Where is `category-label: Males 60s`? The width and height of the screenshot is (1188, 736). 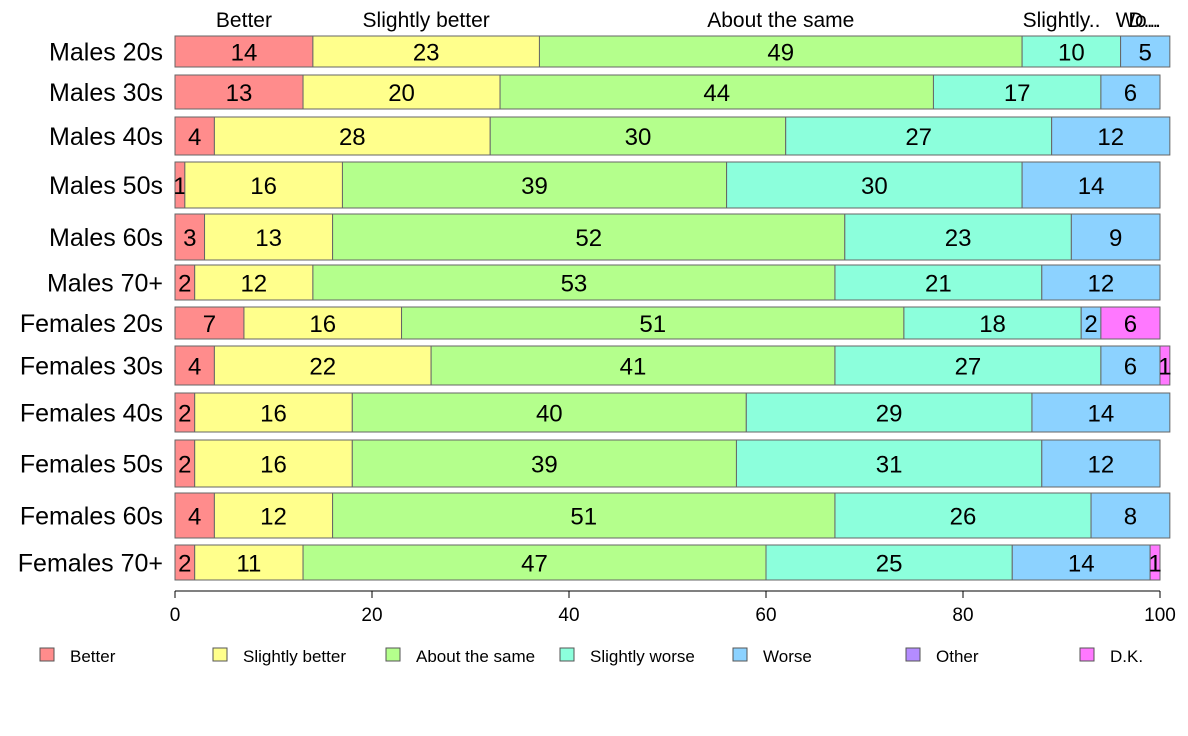
category-label: Males 60s is located at coordinates (106, 238).